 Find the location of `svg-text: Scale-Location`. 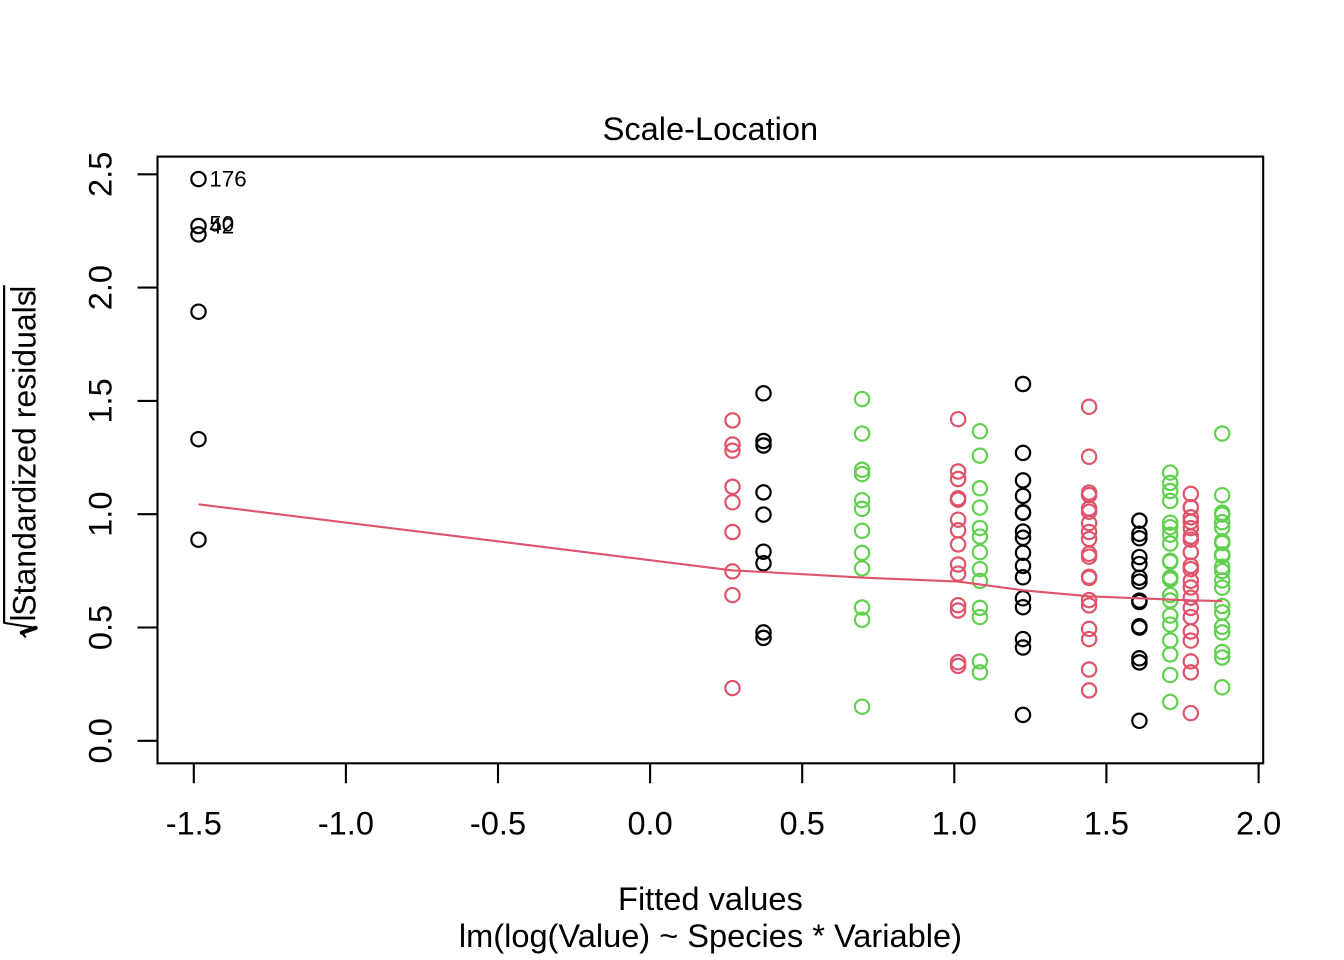

svg-text: Scale-Location is located at coordinates (711, 128).